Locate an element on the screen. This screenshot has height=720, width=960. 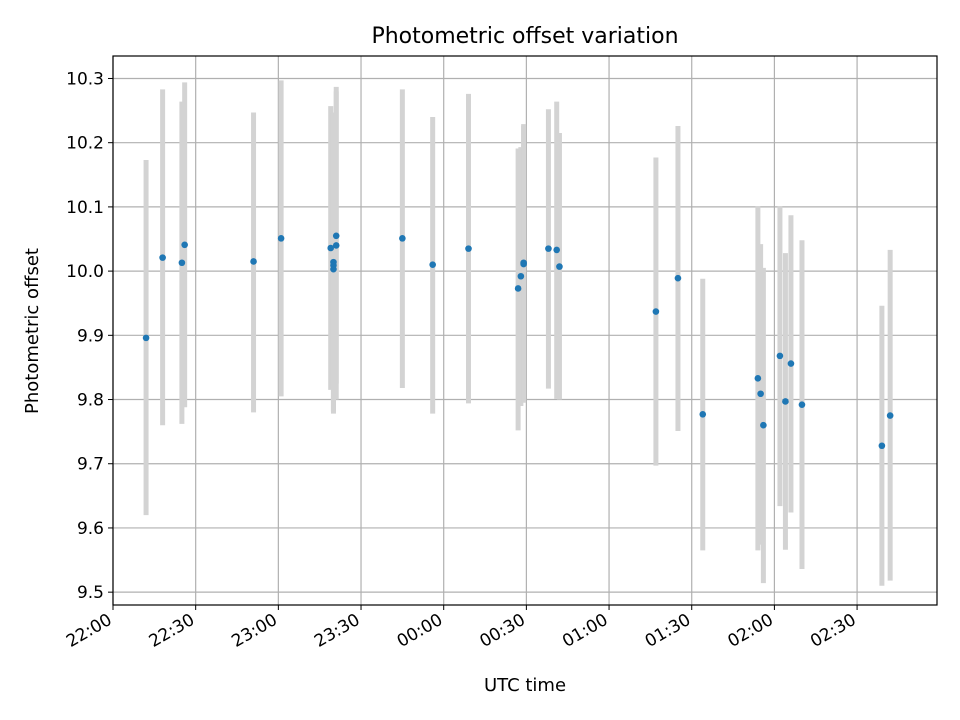
y-tick-label: 10.3 is located at coordinates (85, 79).